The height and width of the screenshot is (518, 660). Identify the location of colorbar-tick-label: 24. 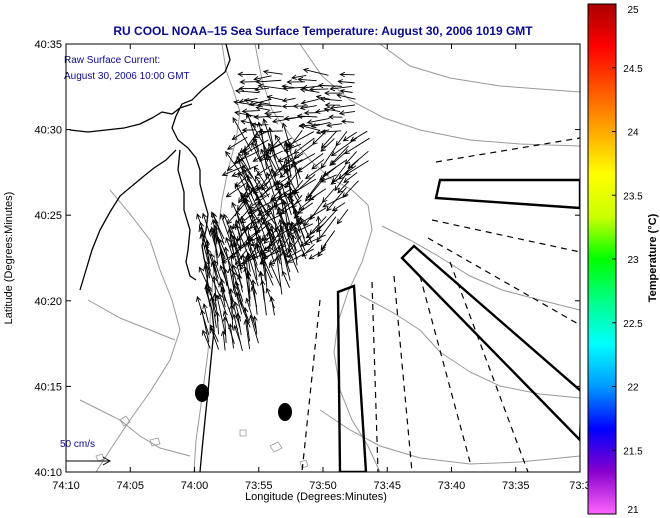
(633, 133).